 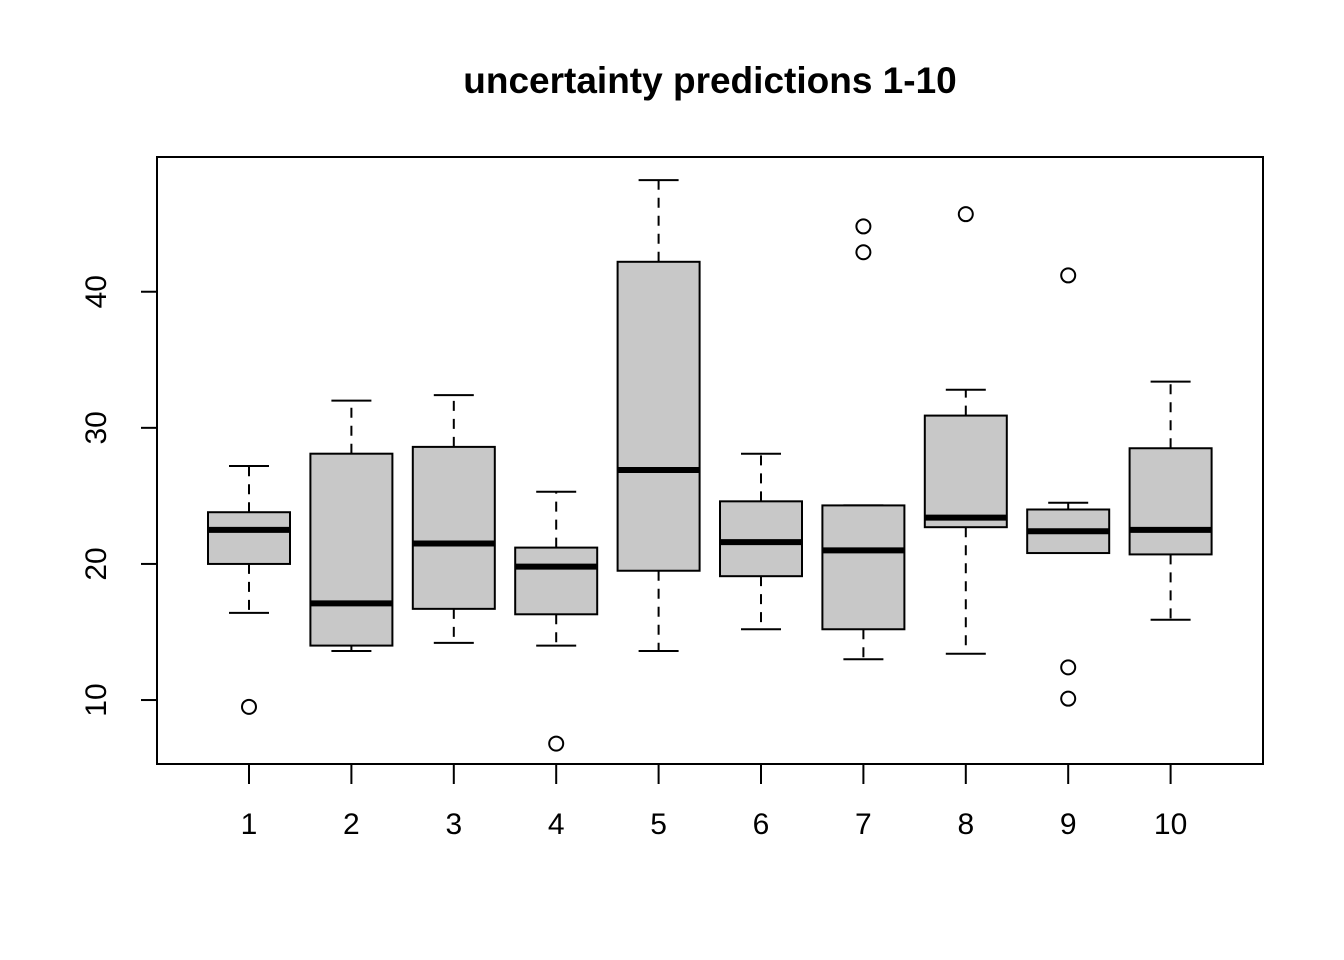 I want to click on y-axis: 10 20 30 40, so click(x=118, y=496).